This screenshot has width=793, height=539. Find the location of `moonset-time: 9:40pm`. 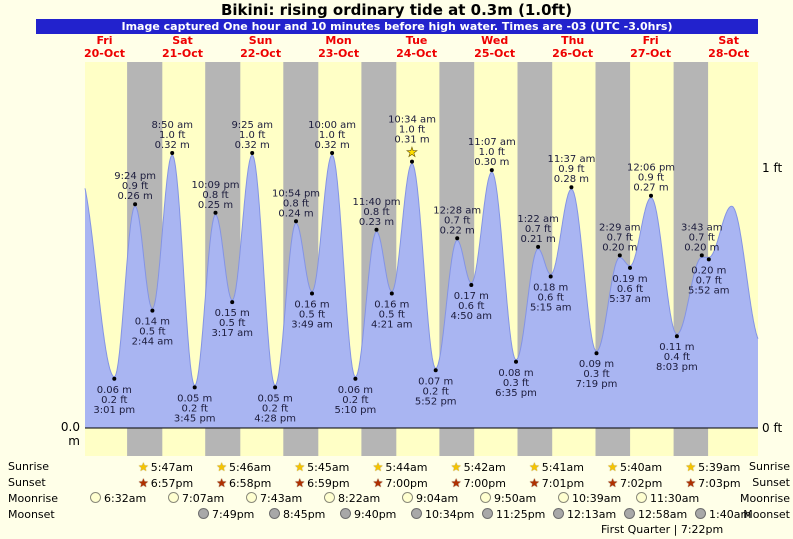

moonset-time: 9:40pm is located at coordinates (375, 514).